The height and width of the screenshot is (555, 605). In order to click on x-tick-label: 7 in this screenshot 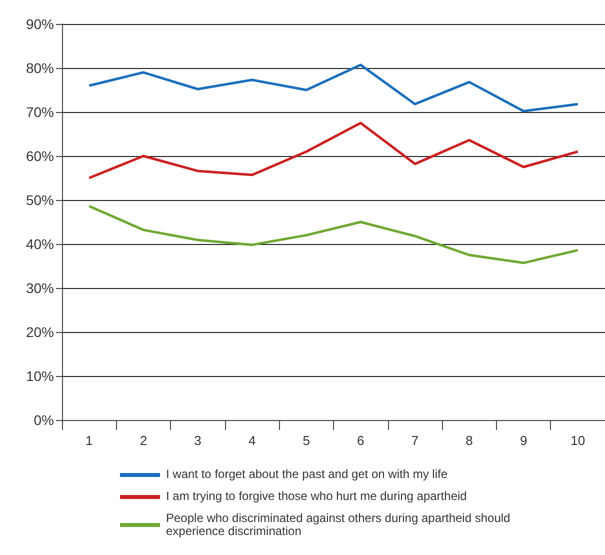, I will do `click(415, 440)`.